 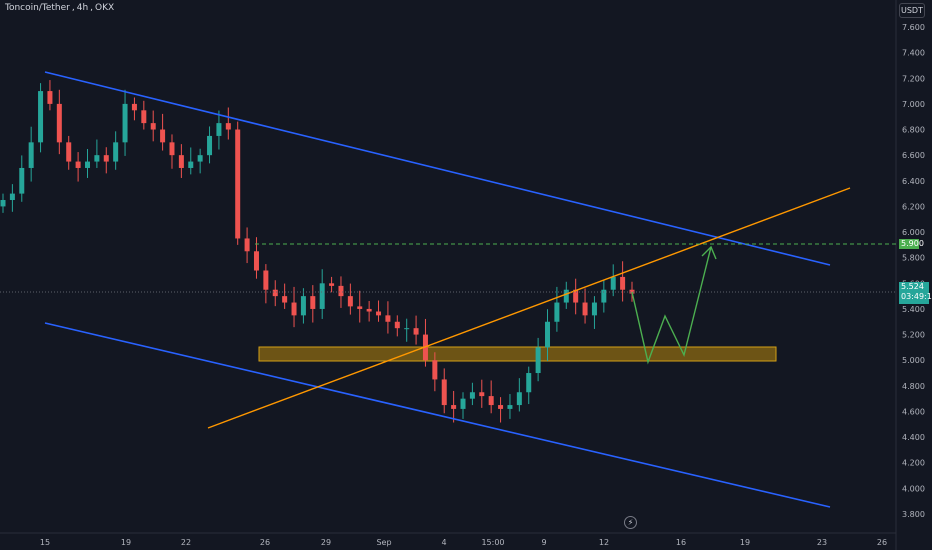 I want to click on time-tick-label: 22, so click(x=186, y=542).